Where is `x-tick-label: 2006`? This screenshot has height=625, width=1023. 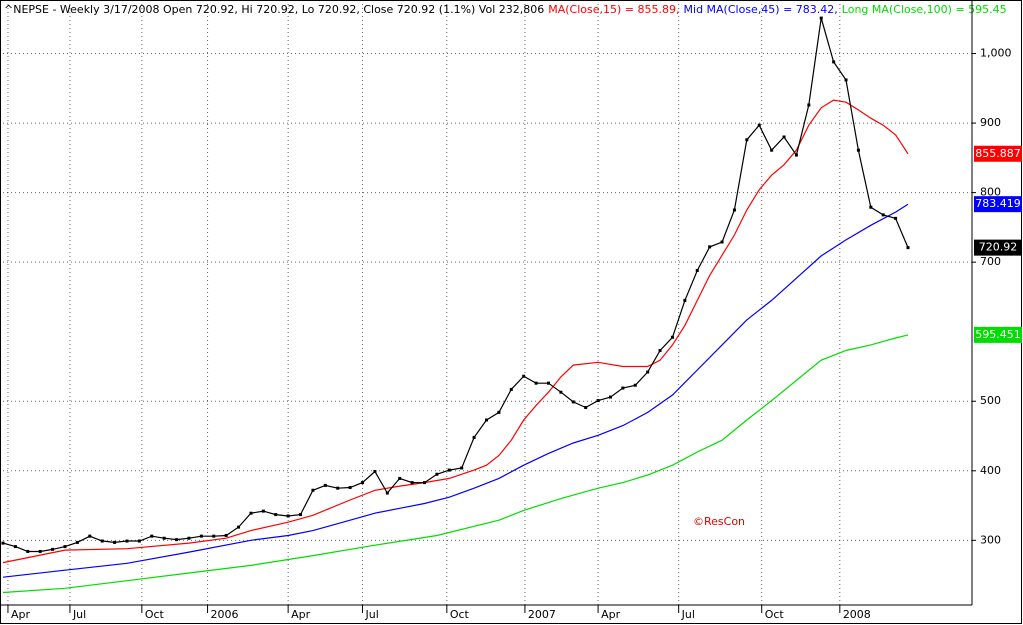
x-tick-label: 2006 is located at coordinates (225, 614).